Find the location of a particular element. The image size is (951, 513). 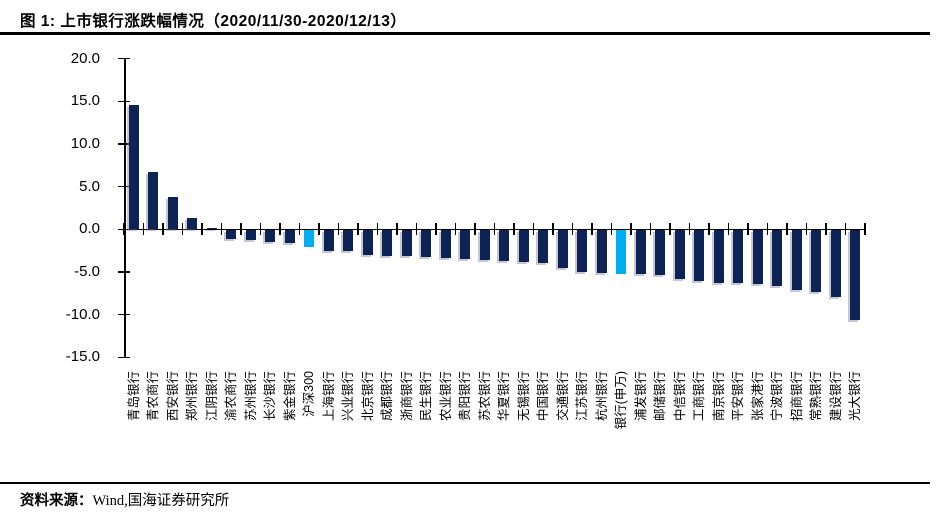

x-axis-category-label: 宁波银行 is located at coordinates (777, 396).